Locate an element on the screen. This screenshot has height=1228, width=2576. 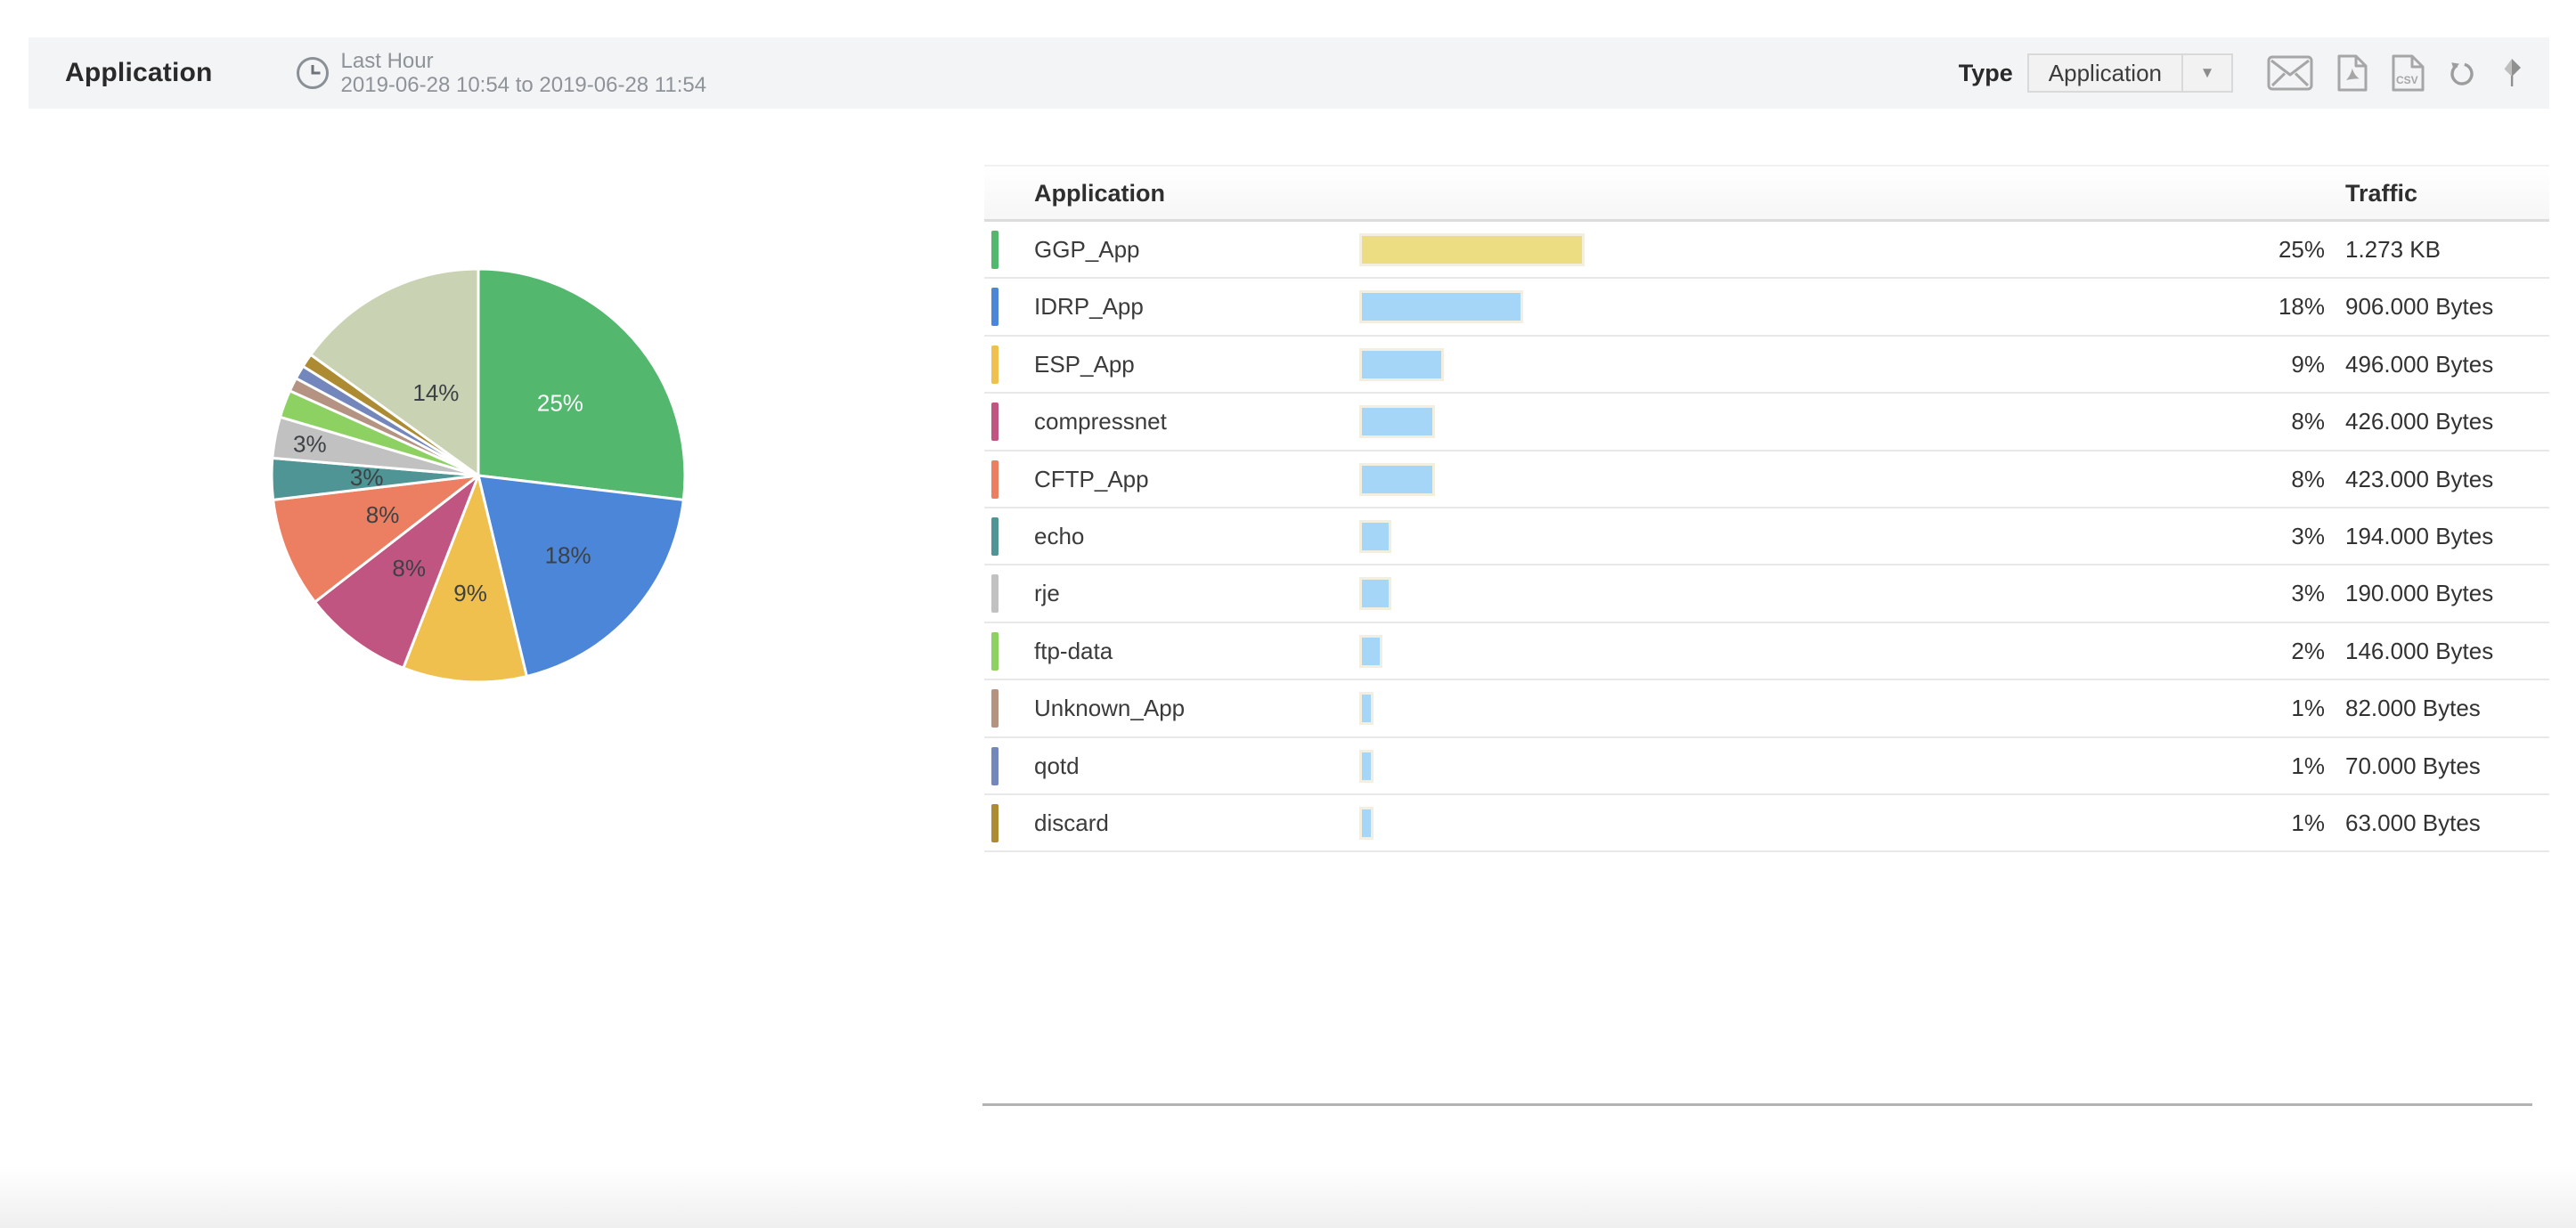
widget-bottom-border is located at coordinates (1757, 1104).